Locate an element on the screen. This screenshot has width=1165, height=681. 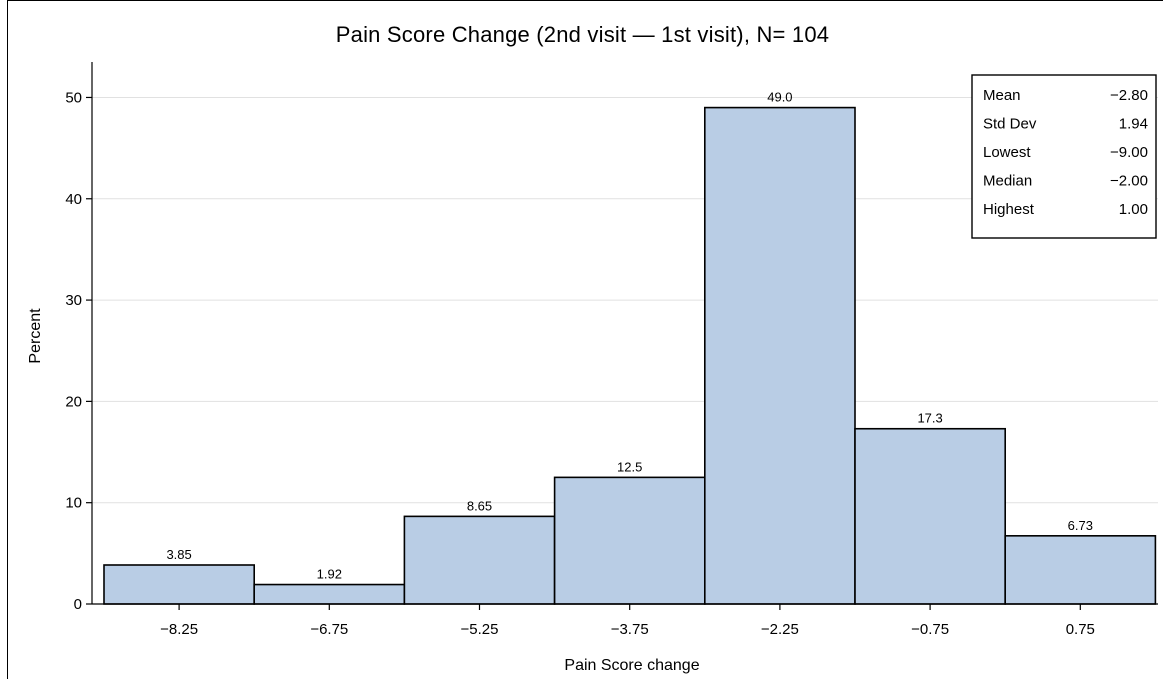
x-tick-label: −2.25 is located at coordinates (780, 629).